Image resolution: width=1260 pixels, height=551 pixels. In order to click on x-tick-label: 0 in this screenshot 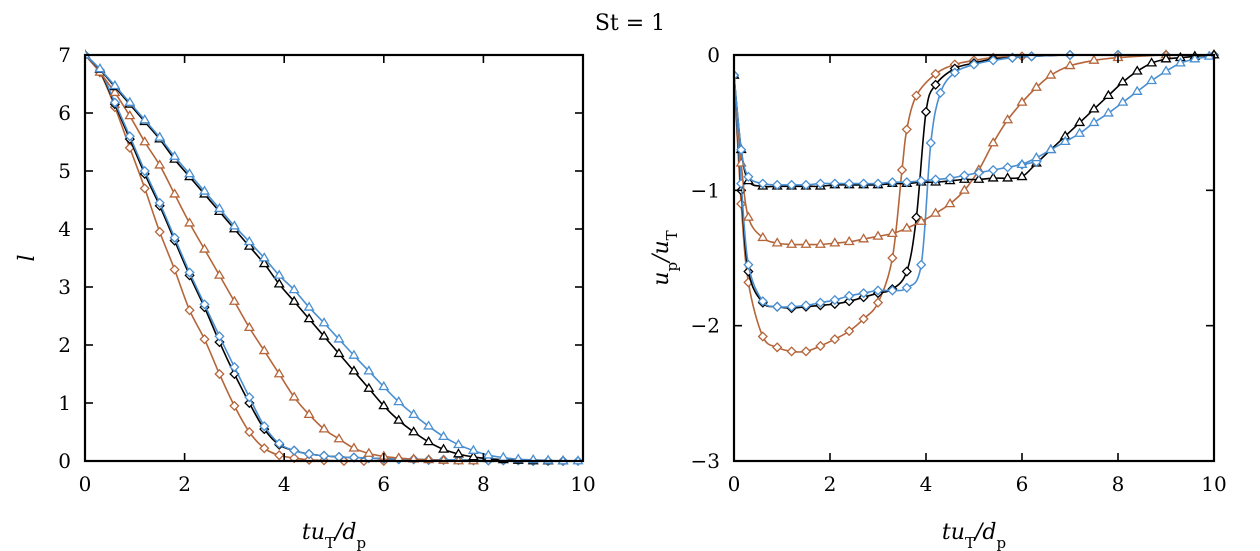, I will do `click(85, 484)`.